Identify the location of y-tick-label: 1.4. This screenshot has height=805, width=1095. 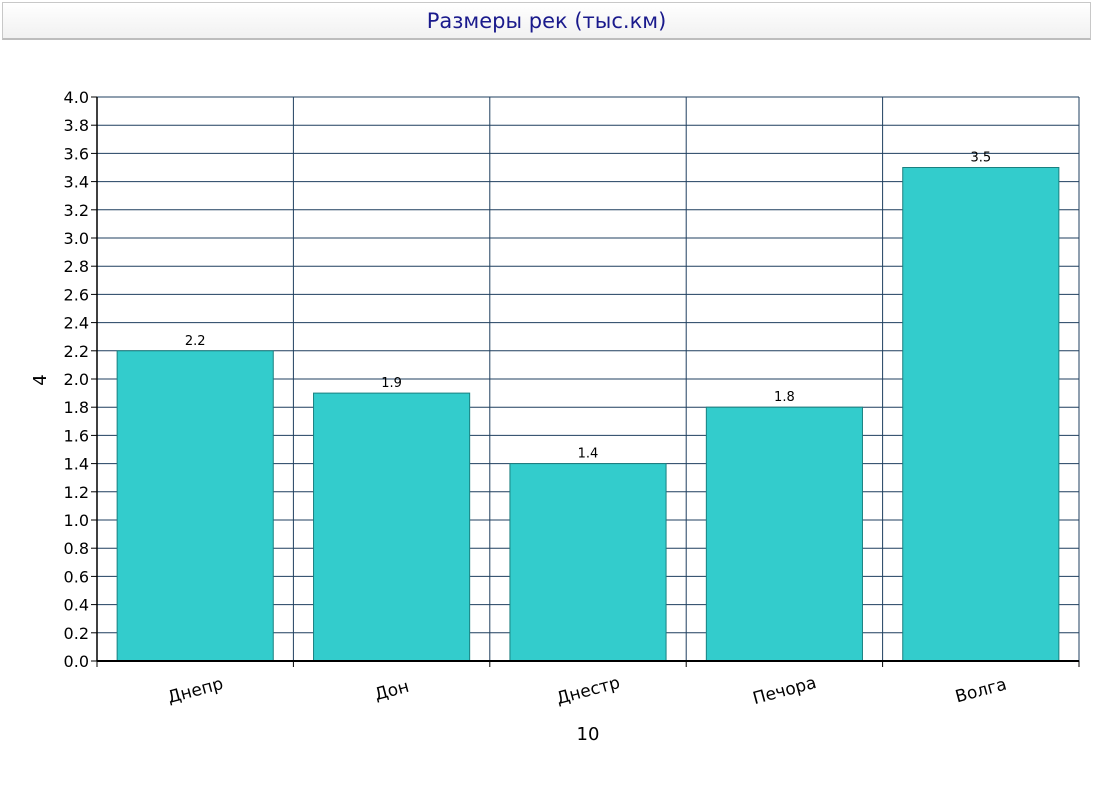
(76, 464).